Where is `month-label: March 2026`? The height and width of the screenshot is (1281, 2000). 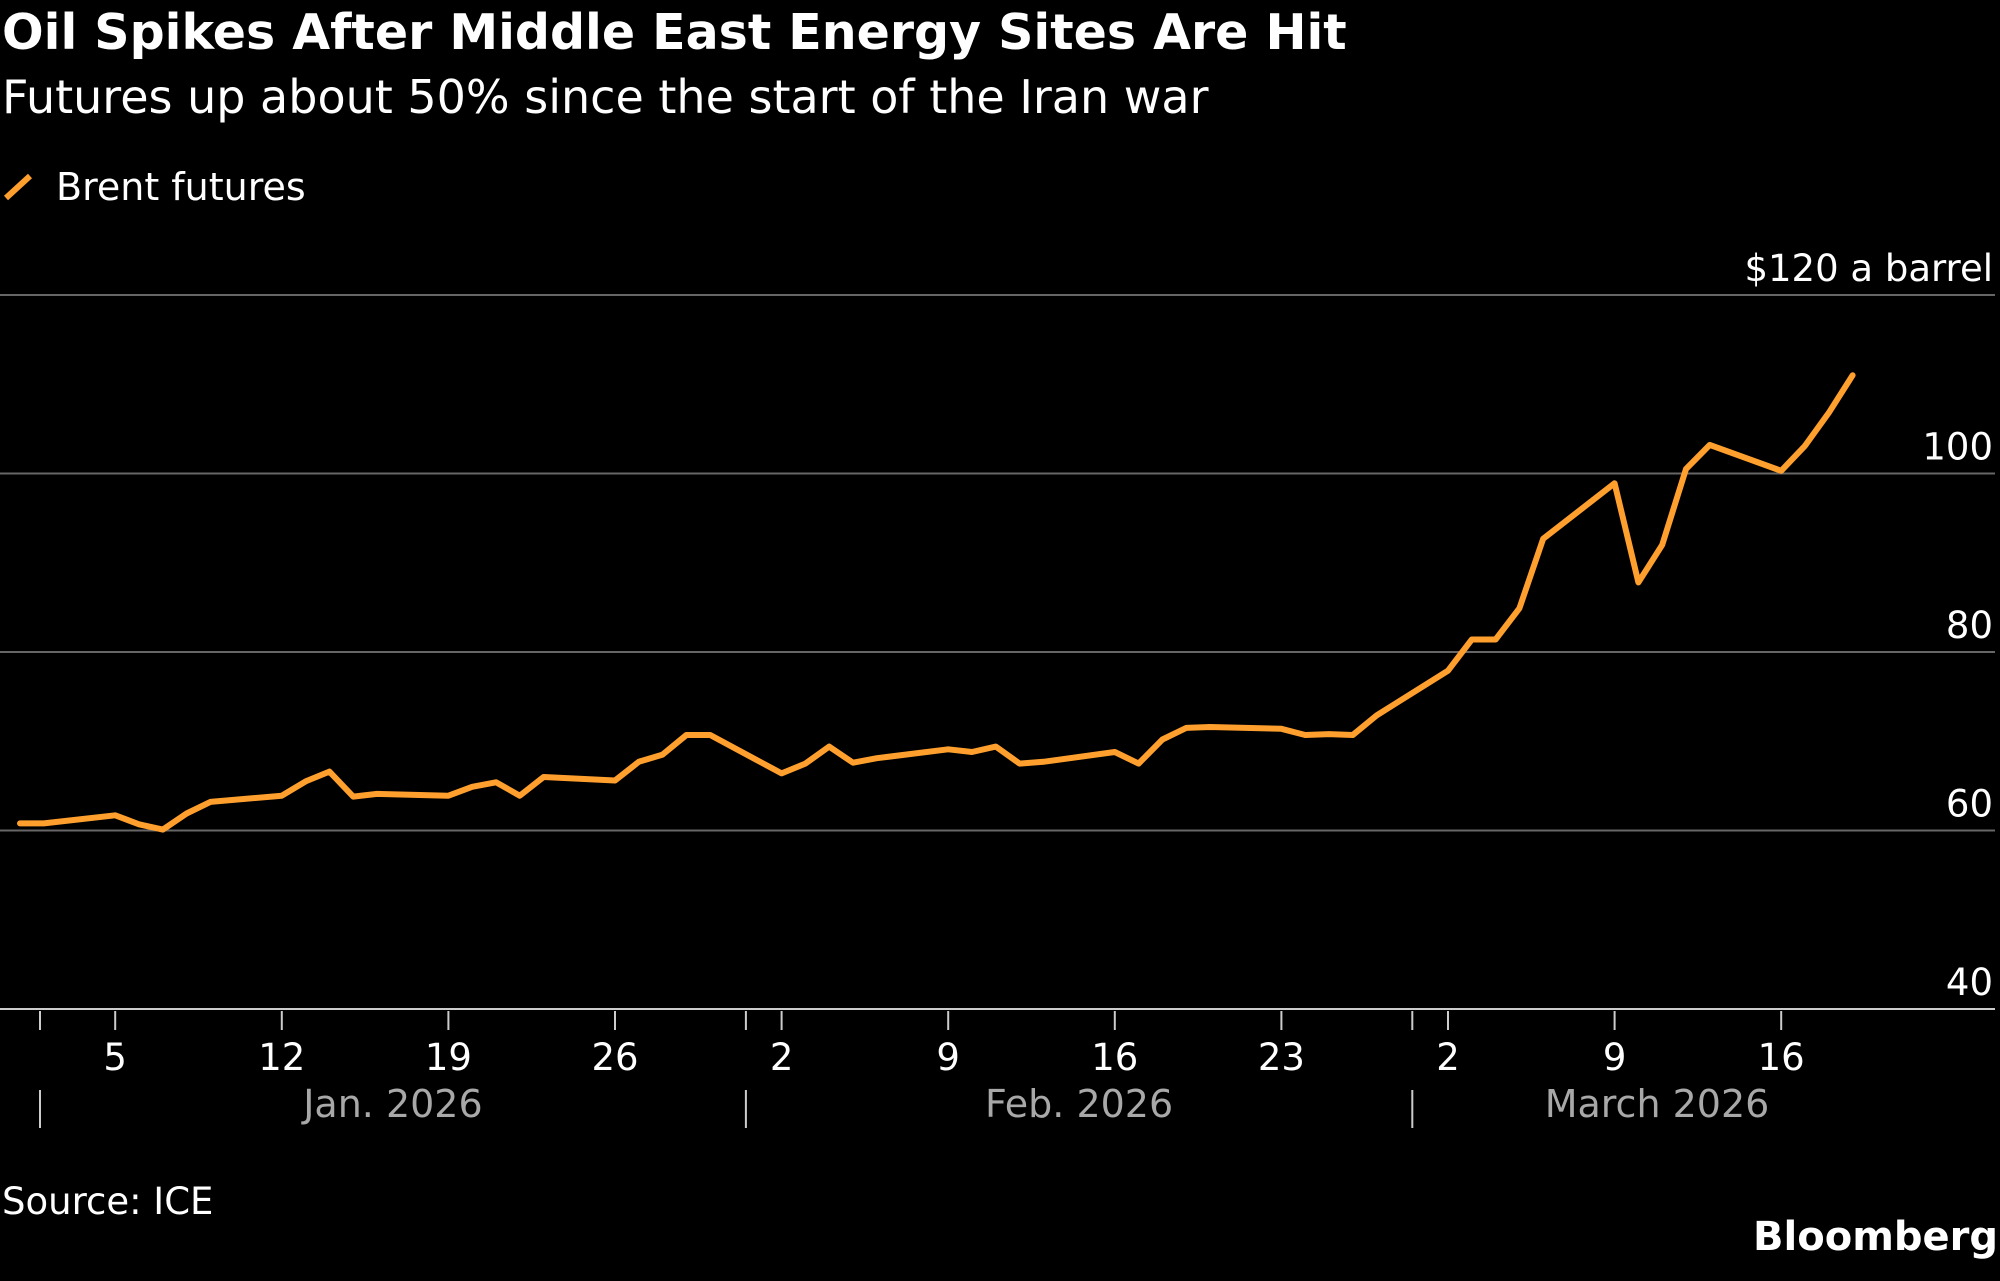 month-label: March 2026 is located at coordinates (1657, 1104).